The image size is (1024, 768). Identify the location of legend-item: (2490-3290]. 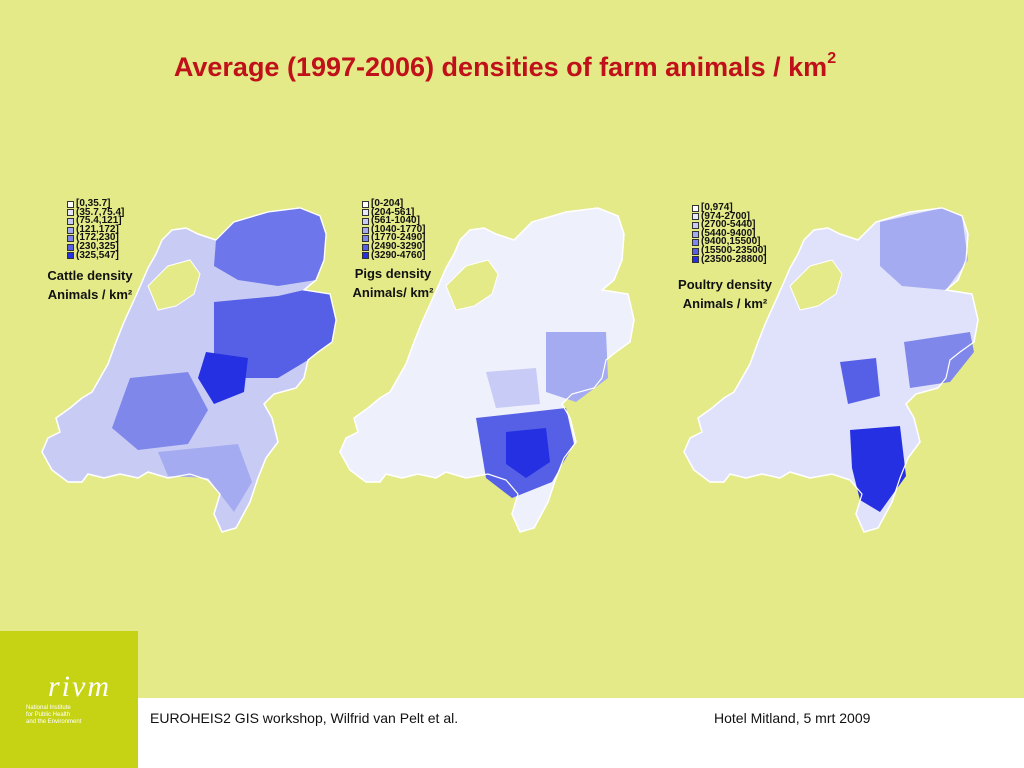
(394, 246).